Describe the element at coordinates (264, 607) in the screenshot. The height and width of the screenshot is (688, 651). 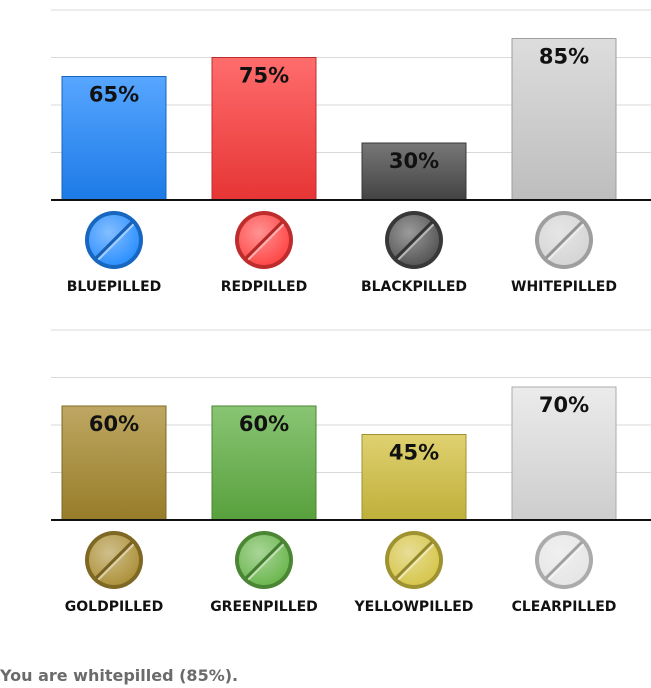
I see `category-label: GREENPILLED` at that location.